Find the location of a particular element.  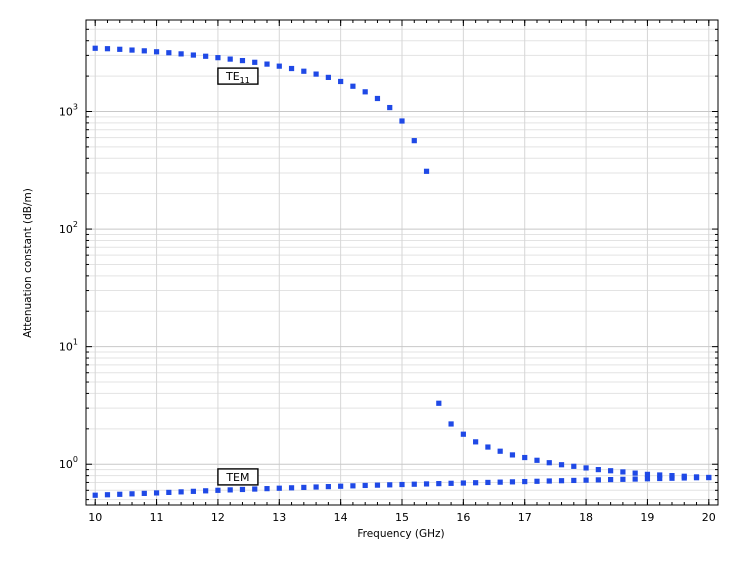

x-axis-title: Frequency (GHz) is located at coordinates (400, 534).